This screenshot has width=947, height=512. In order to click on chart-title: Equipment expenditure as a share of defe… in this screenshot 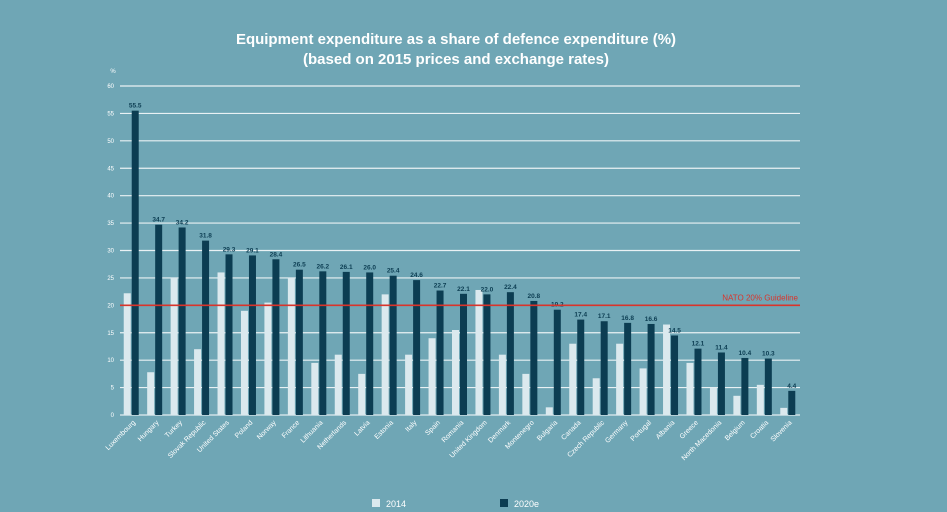, I will do `click(456, 39)`.